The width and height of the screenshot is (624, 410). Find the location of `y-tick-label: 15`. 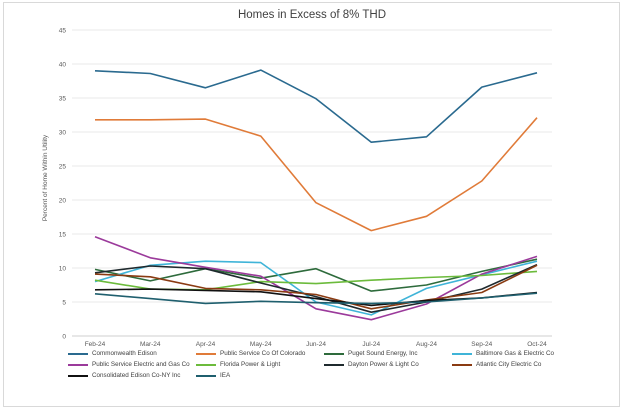

y-tick-label: 15 is located at coordinates (63, 234).